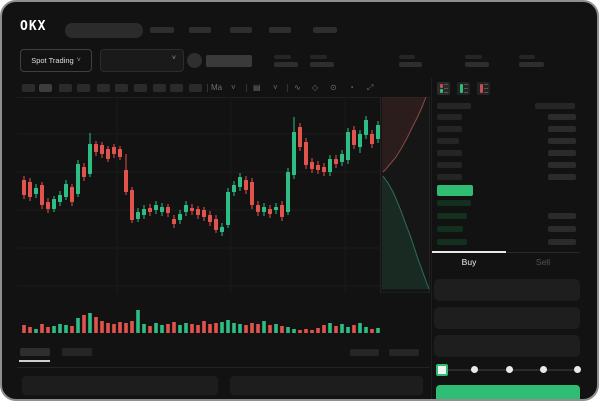  I want to click on last-price-badge, so click(455, 190).